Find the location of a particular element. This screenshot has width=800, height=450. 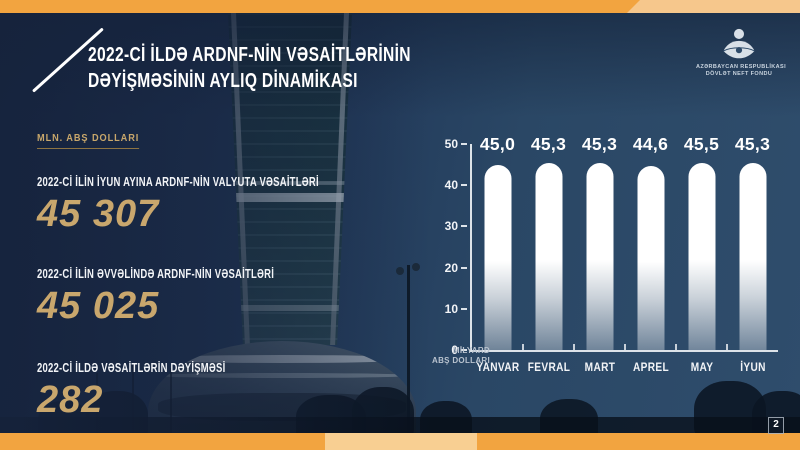

bar-value-label: 44,6 is located at coordinates (650, 144).